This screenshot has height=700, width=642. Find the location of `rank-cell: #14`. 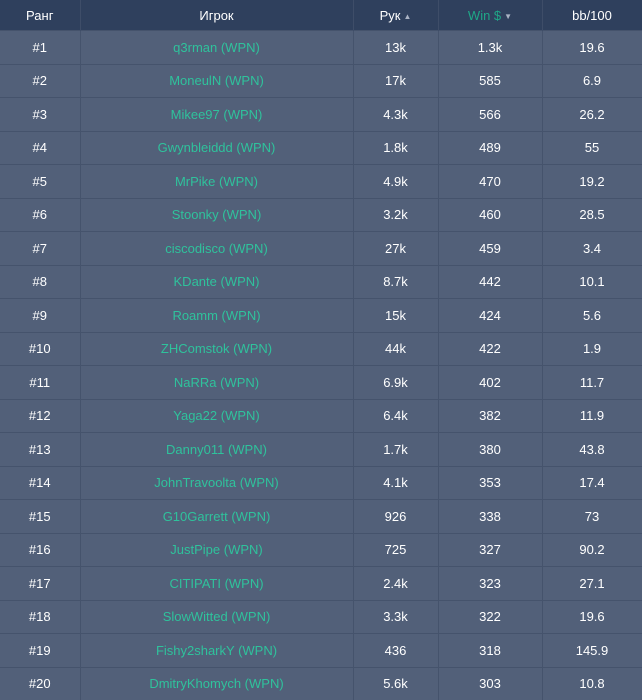

rank-cell: #14 is located at coordinates (40, 482).